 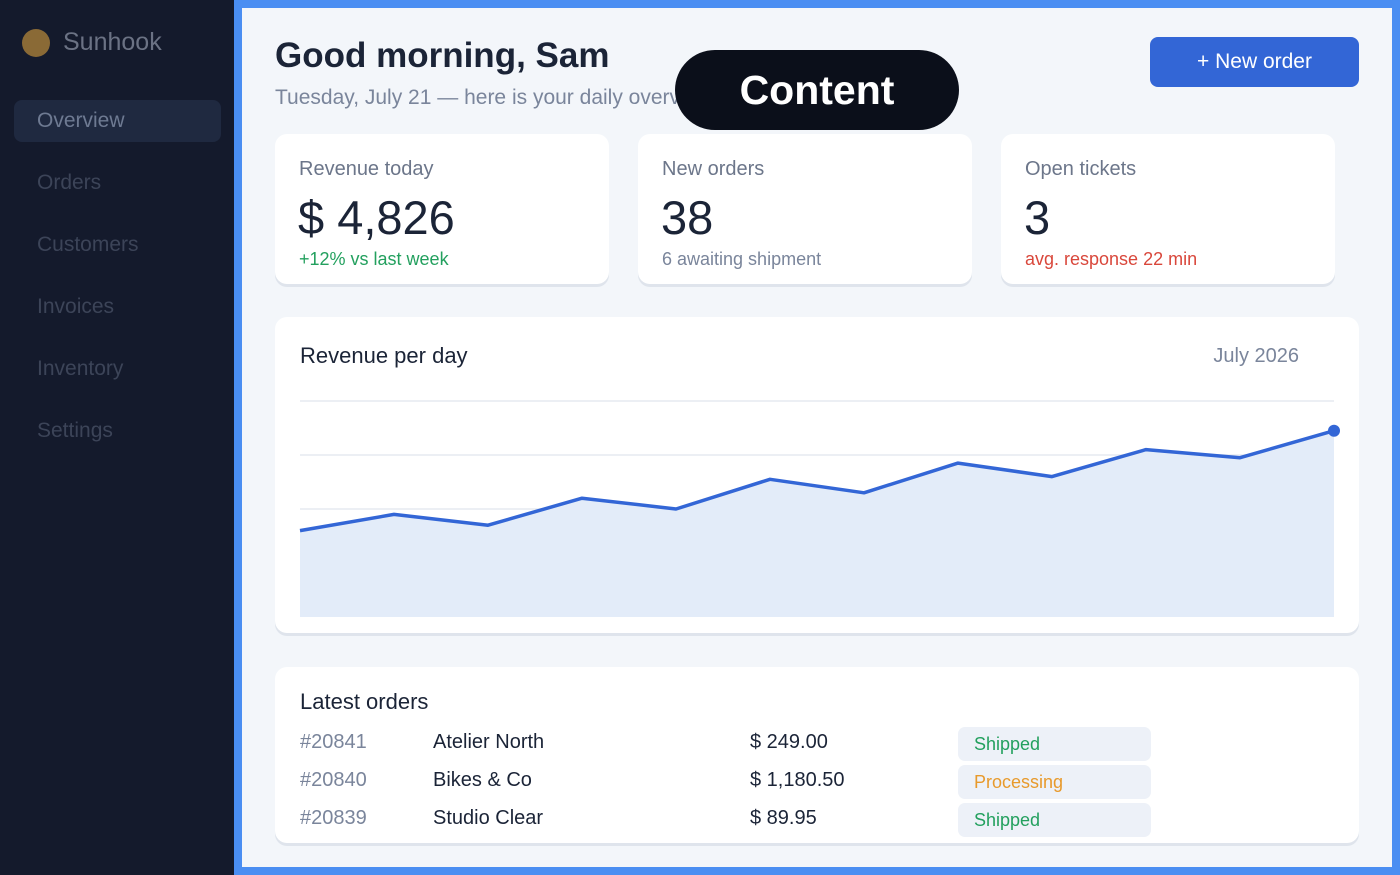 What do you see at coordinates (1037, 217) in the screenshot?
I see `stat-value: 3` at bounding box center [1037, 217].